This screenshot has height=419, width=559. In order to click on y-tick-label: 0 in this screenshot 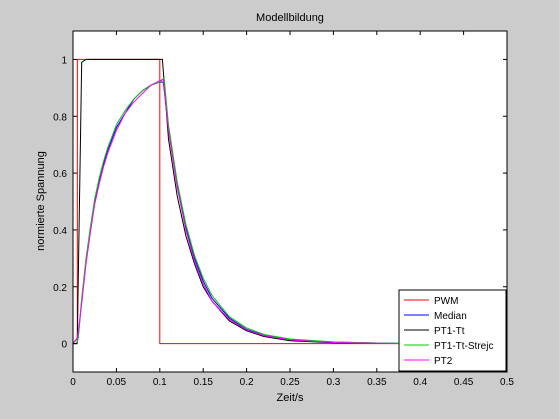, I will do `click(64, 345)`.